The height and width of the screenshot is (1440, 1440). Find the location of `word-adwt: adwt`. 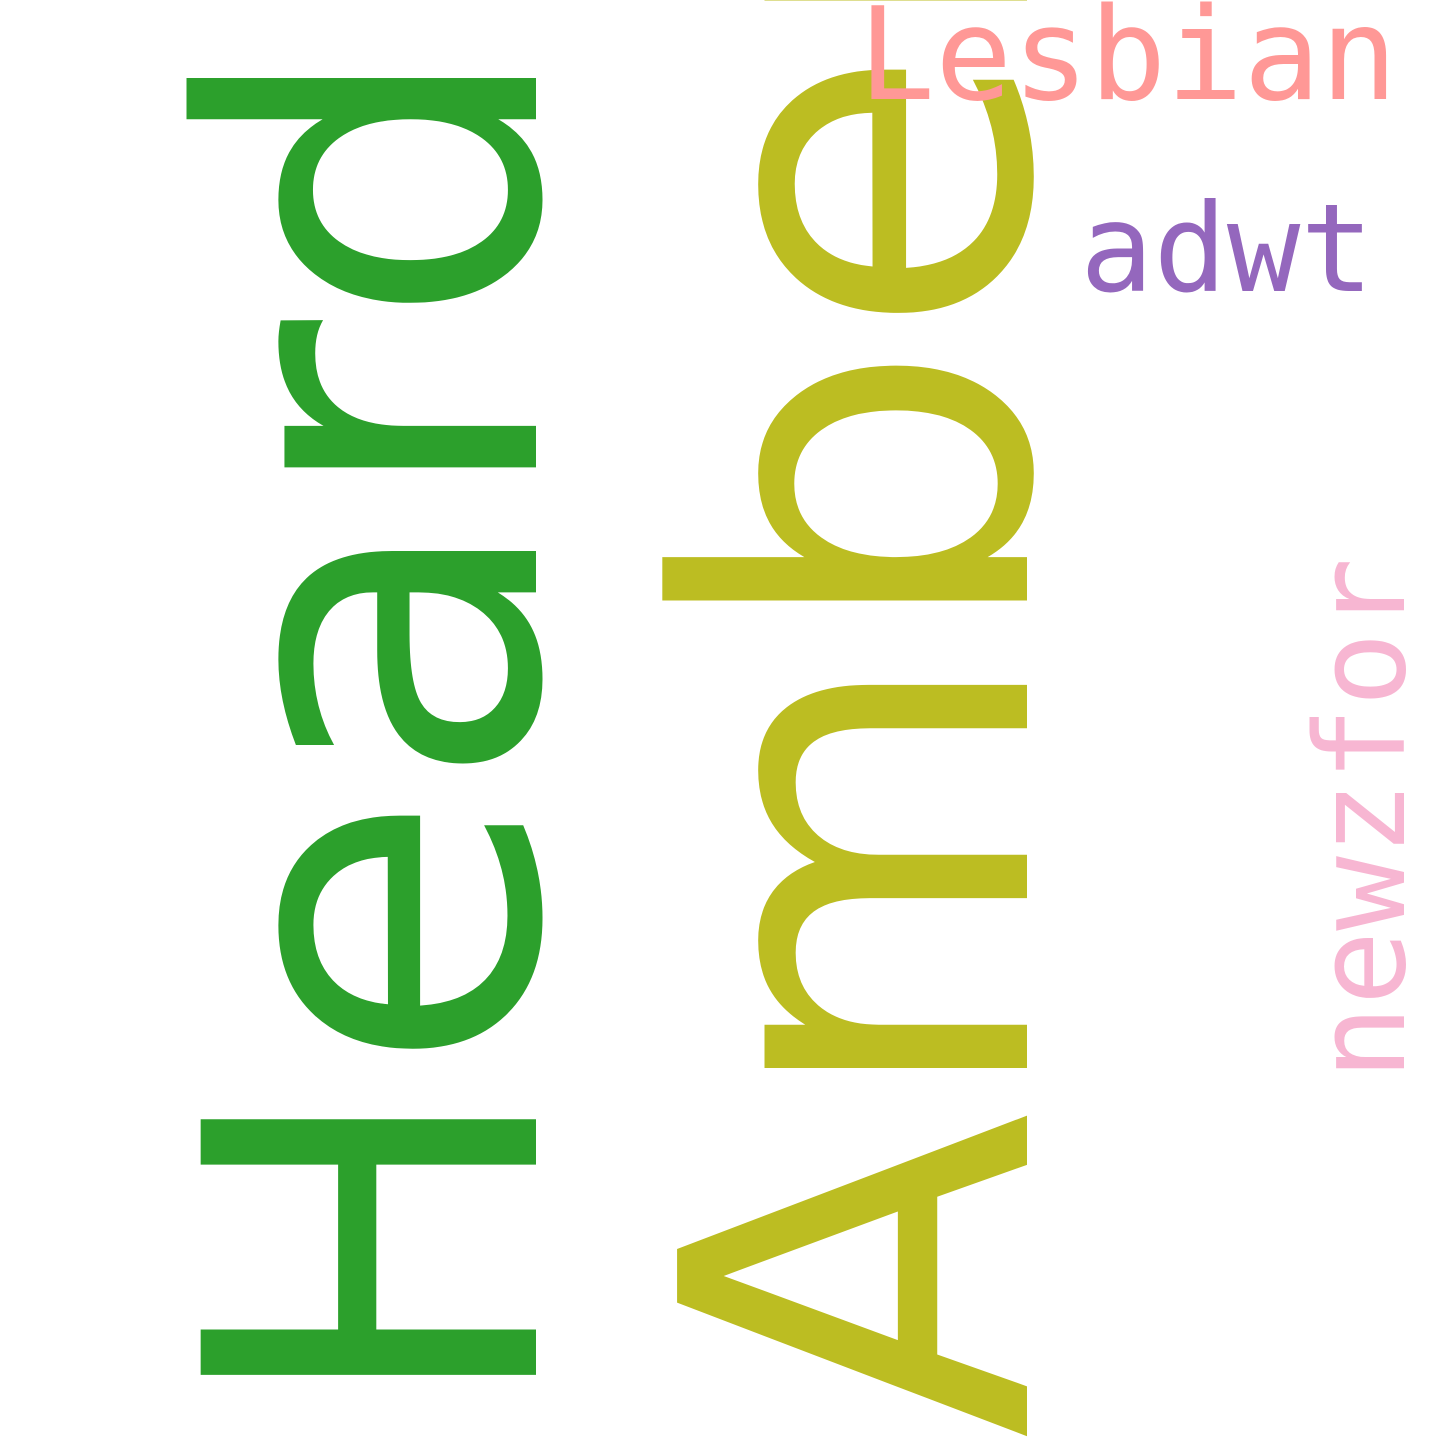

word-adwt: adwt is located at coordinates (1227, 249).